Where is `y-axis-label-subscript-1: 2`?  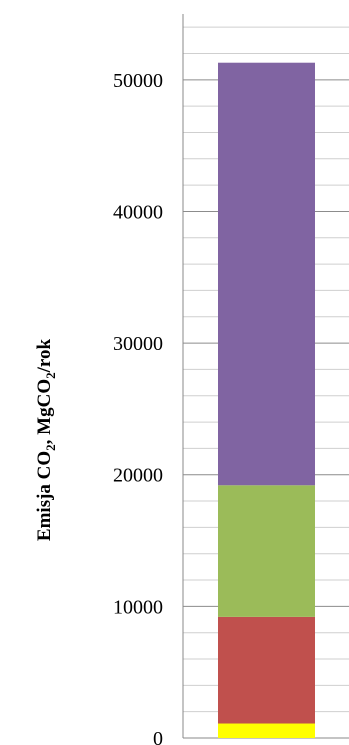
y-axis-label-subscript-1: 2 is located at coordinates (50, 447).